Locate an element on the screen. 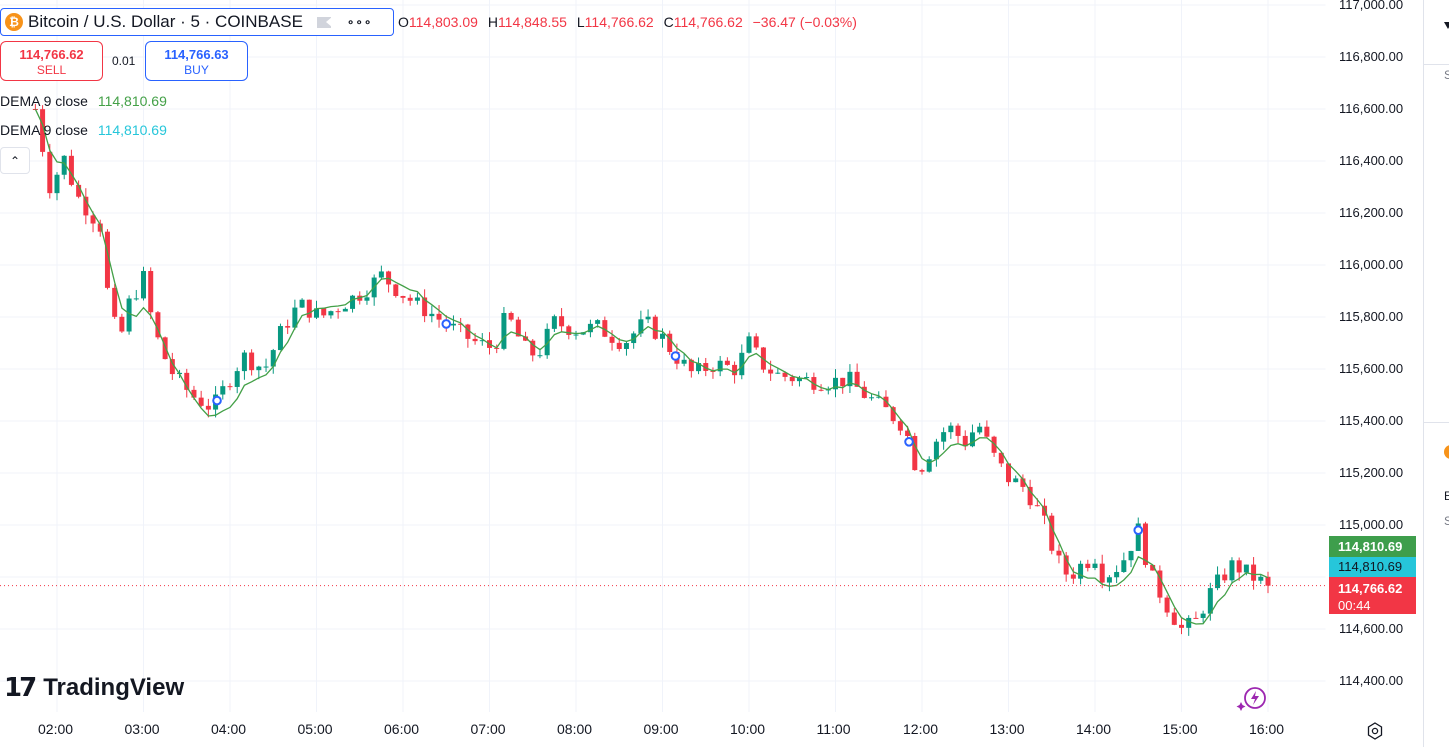  buy-button: 114,766.63 BUY is located at coordinates (196, 61).